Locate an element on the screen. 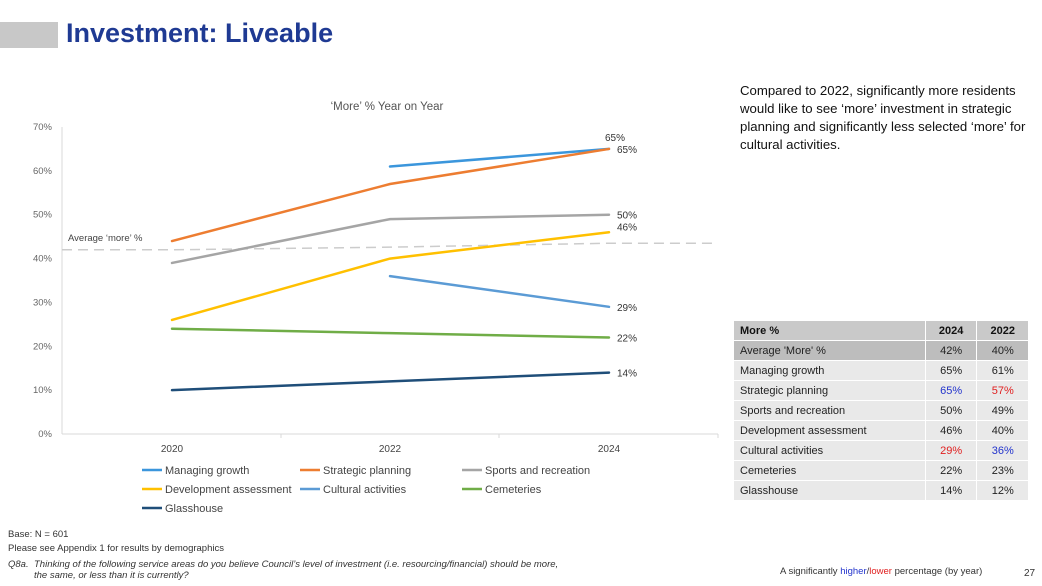 The image size is (1042, 586). table-row: Sports and recreation 50% 49% is located at coordinates (881, 410).